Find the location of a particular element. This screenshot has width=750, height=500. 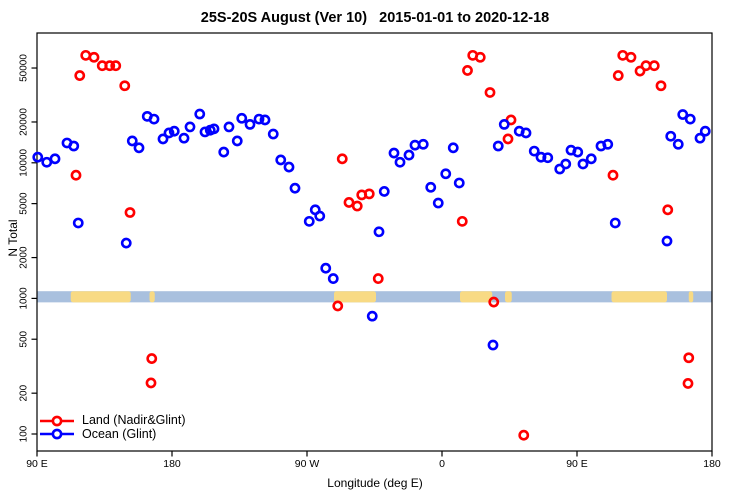

ocean-legend-marker is located at coordinates (57, 434).